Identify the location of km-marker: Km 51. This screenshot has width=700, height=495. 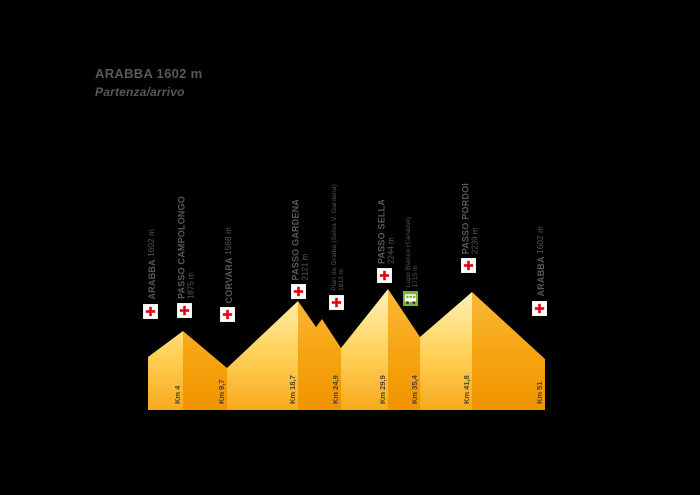
(539, 392).